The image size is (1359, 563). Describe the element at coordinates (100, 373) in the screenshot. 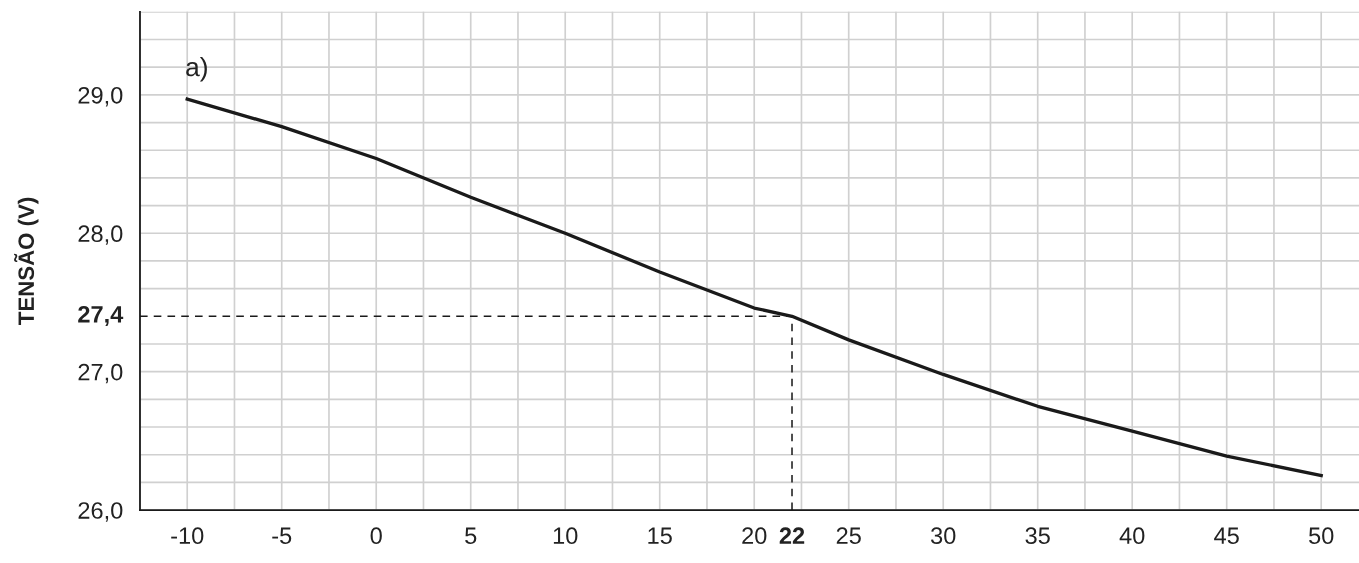

I see `y-tick-label: 27,0` at that location.